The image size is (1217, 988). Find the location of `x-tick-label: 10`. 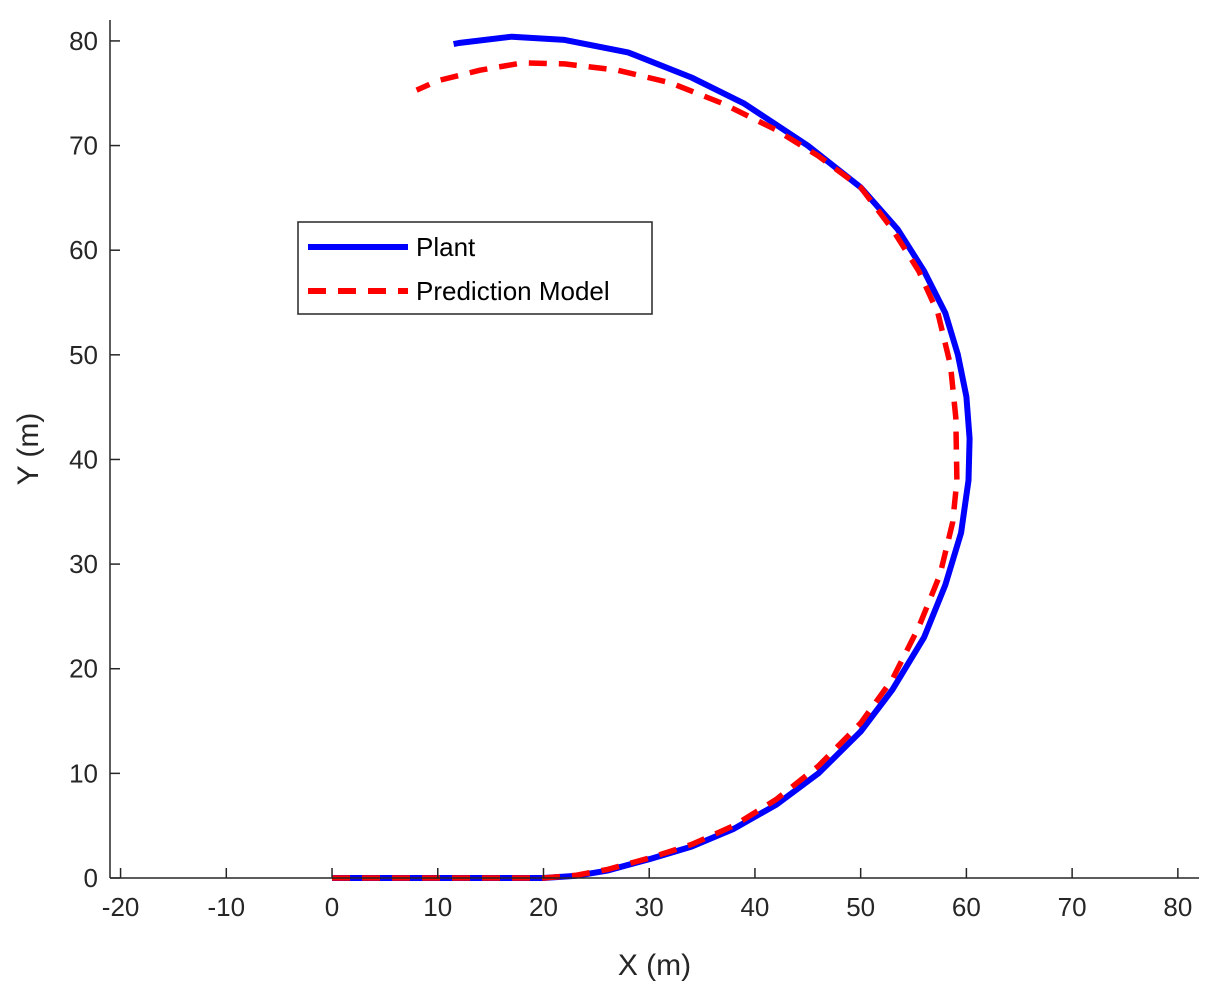

x-tick-label: 10 is located at coordinates (437, 907).